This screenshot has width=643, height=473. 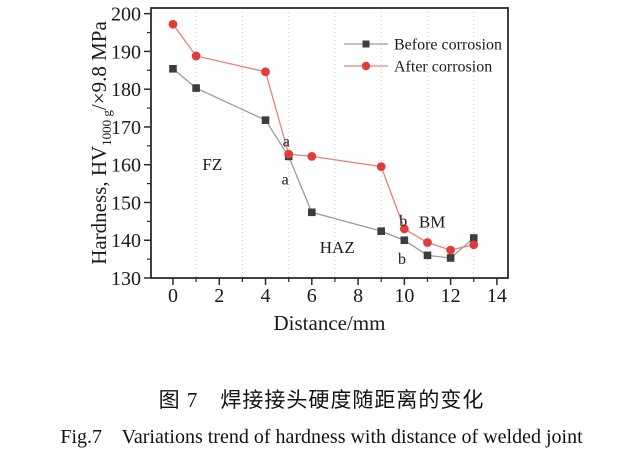 I want to click on y-tick-label: 200, so click(x=126, y=15).